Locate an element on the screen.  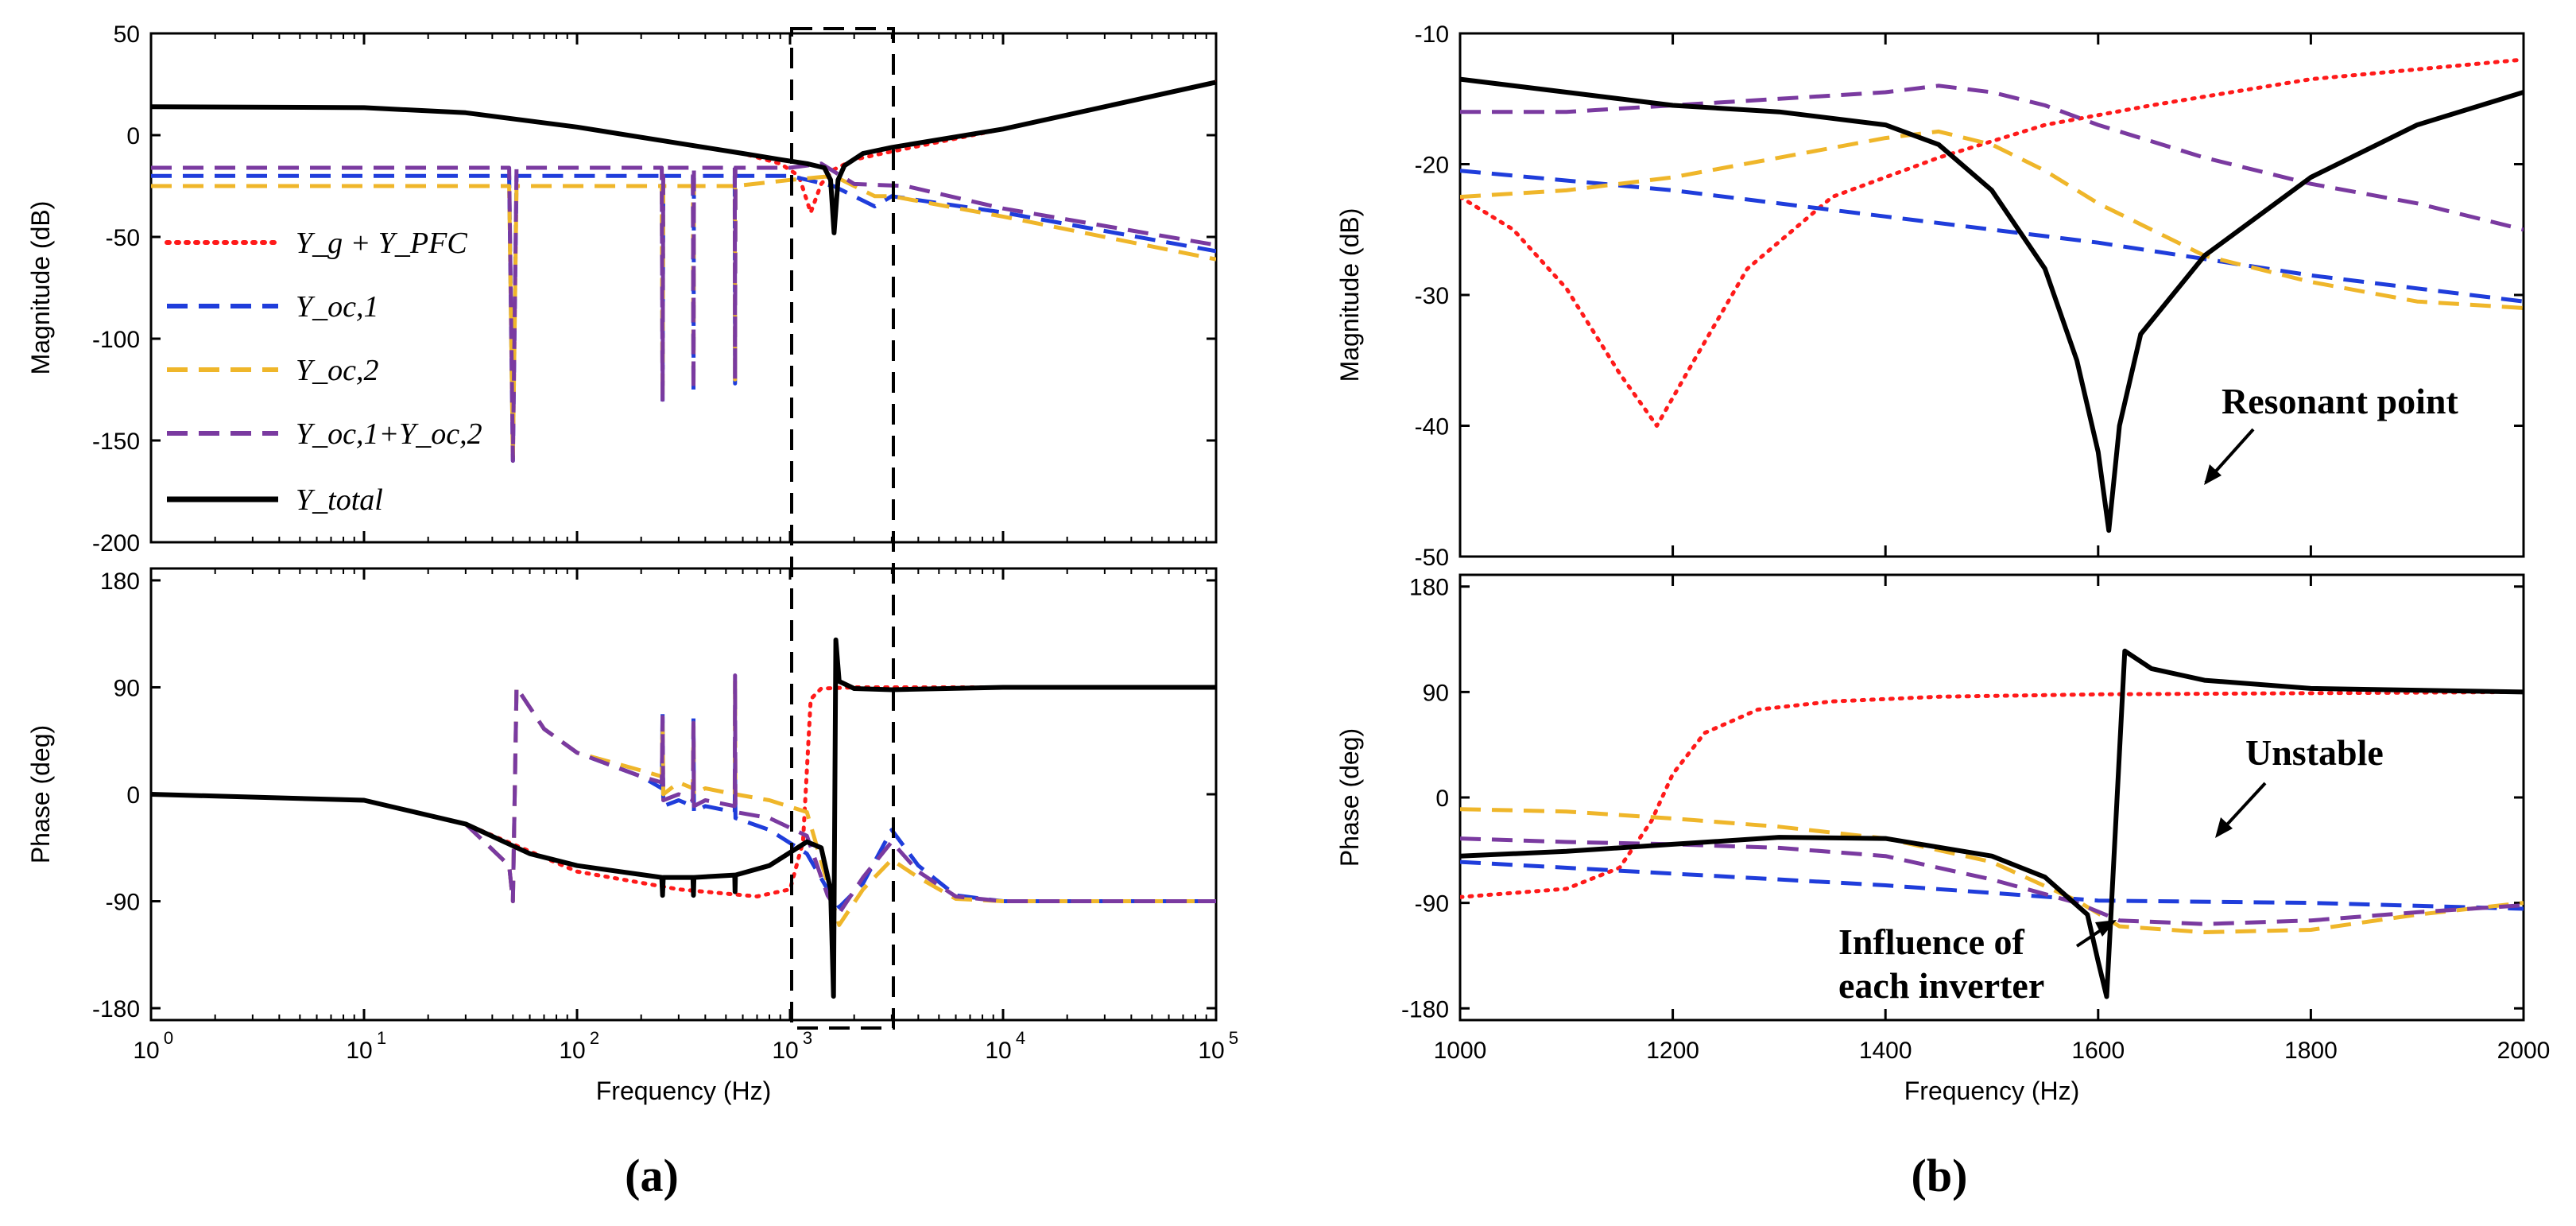
legend-label-sum_purple: Y_oc,1+Y_oc,2 is located at coordinates (389, 434).